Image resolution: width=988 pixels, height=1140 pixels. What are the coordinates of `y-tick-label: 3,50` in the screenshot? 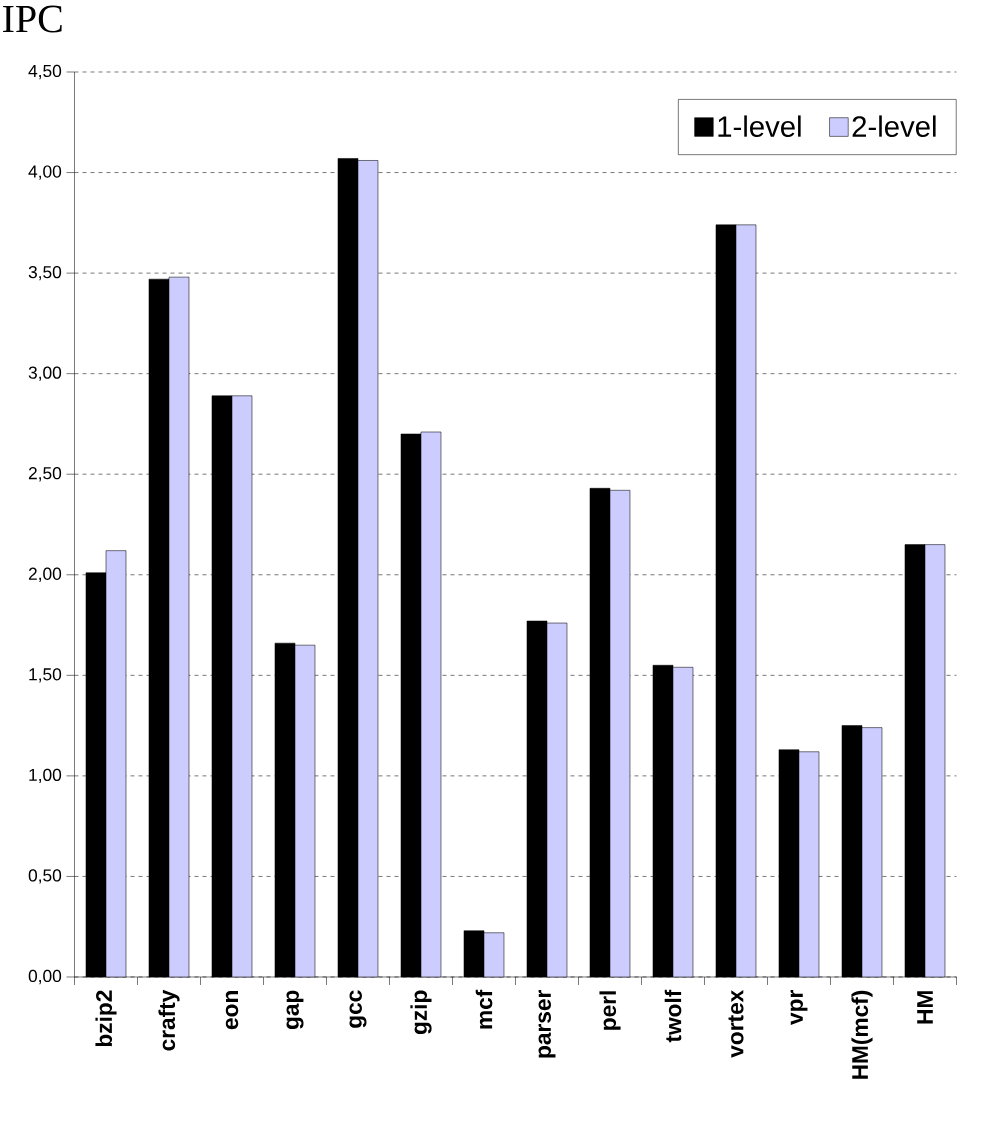 It's located at (45, 273).